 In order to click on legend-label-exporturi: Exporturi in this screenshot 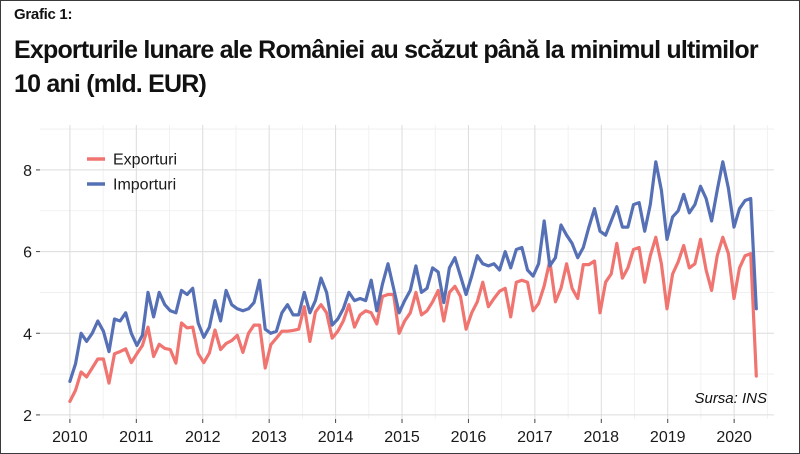, I will do `click(145, 160)`.